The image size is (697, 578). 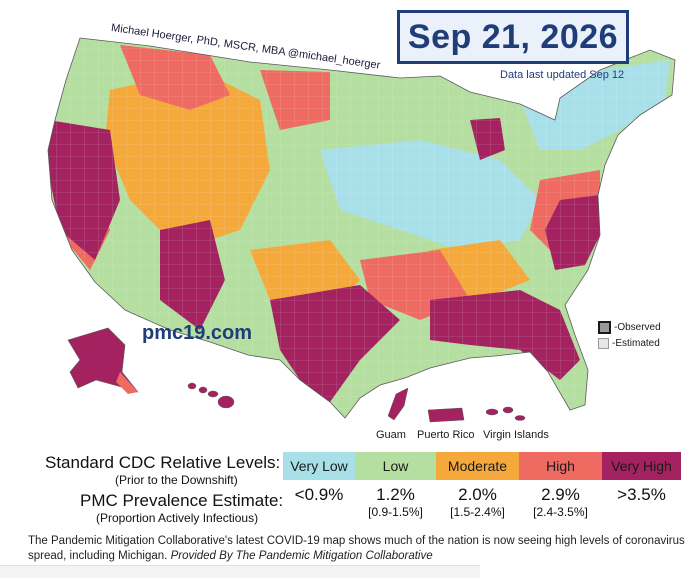 What do you see at coordinates (641, 494) in the screenshot?
I see `estimate-value: >3.5%` at bounding box center [641, 494].